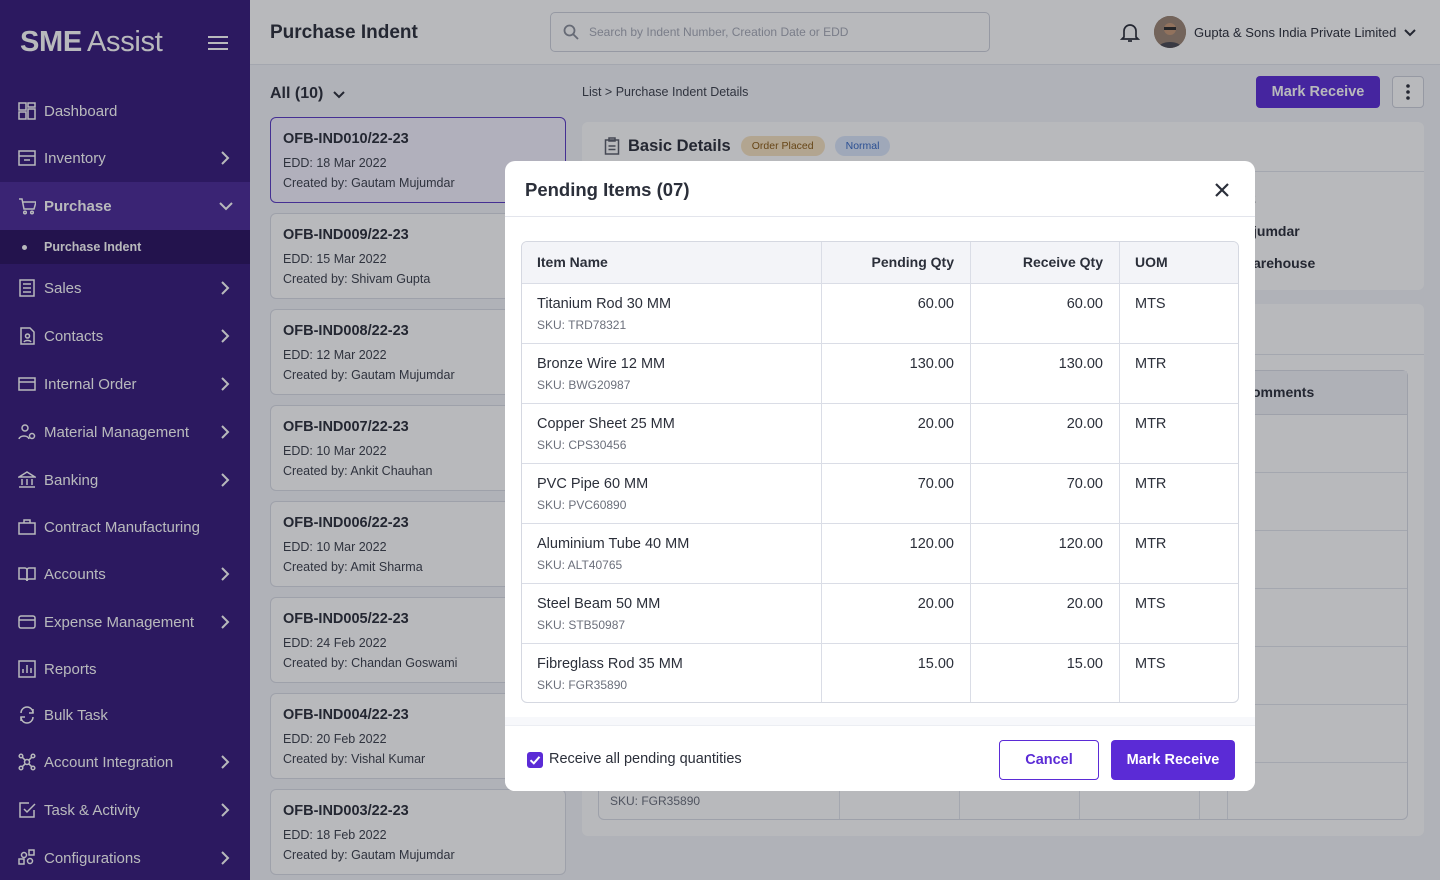  I want to click on filter-dropdown: All (10), so click(308, 94).